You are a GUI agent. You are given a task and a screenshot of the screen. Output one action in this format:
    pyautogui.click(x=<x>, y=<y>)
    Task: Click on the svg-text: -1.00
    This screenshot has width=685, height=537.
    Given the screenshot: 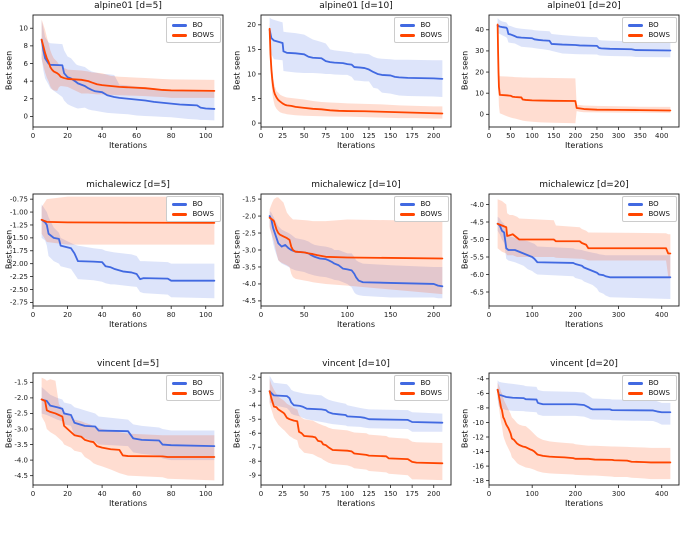 What is the action you would take?
    pyautogui.click(x=19, y=212)
    